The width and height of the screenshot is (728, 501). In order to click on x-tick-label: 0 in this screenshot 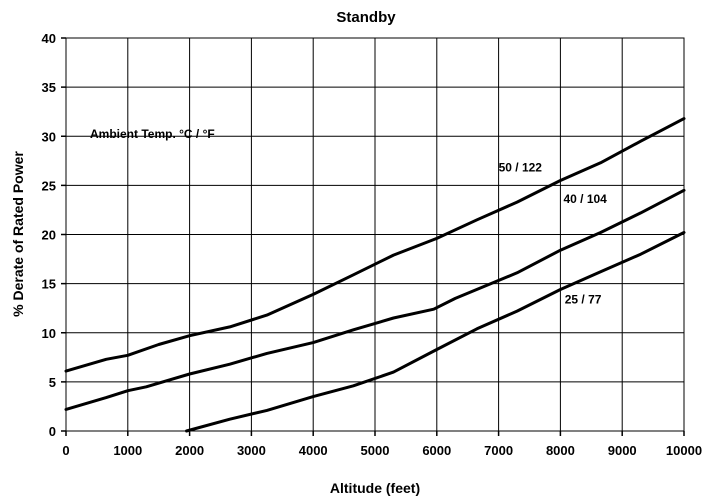, I will do `click(65, 450)`.